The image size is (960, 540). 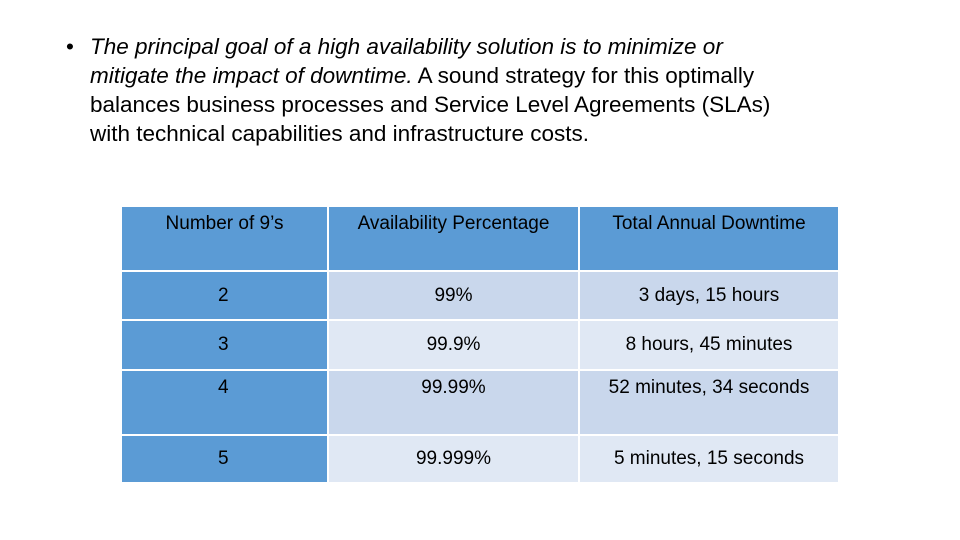 I want to click on table-row: 4 99.99% 52 minutes, 34 seconds, so click(x=480, y=403).